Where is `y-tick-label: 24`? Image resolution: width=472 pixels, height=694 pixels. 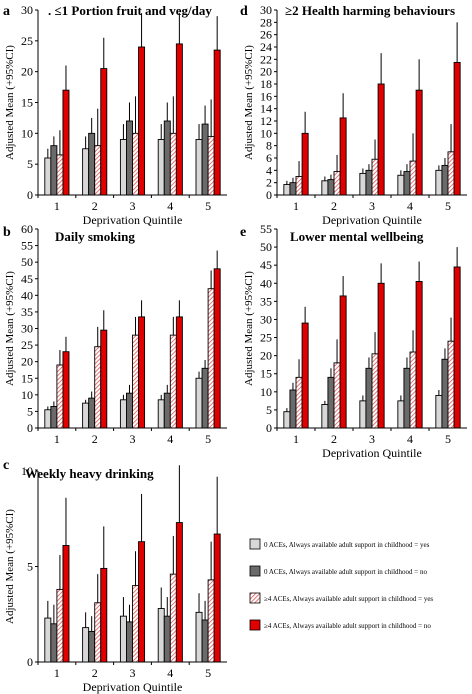
y-tick-label: 24 is located at coordinates (266, 47).